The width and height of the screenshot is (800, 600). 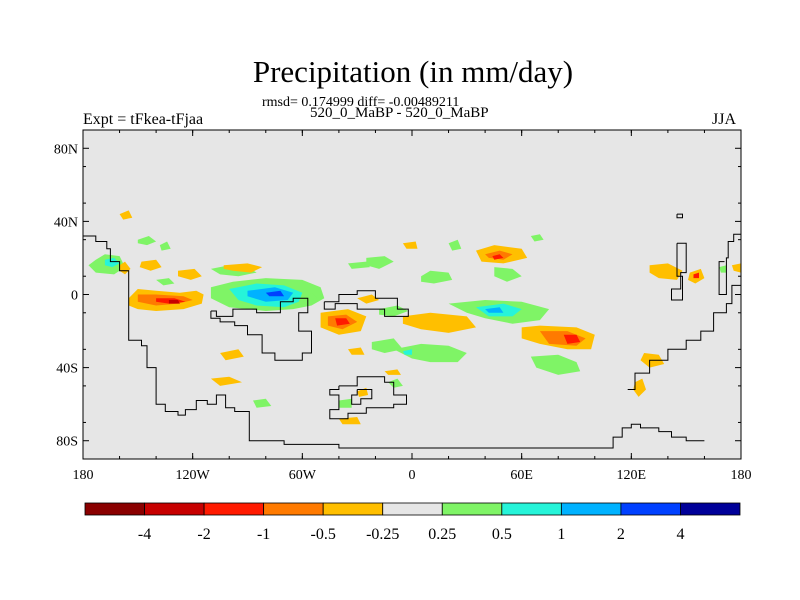 What do you see at coordinates (193, 475) in the screenshot?
I see `x-tick-label: 120W` at bounding box center [193, 475].